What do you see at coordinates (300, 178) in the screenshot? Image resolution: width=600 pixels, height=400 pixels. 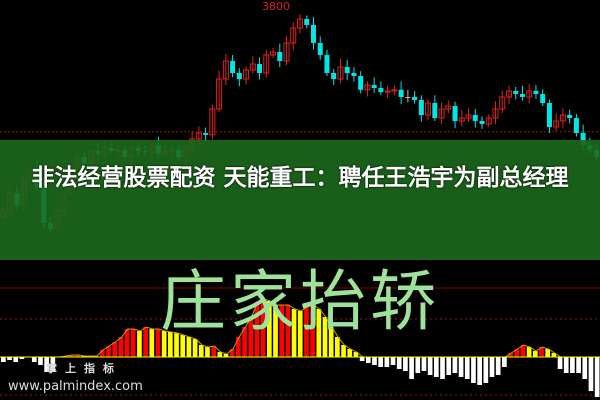 I see `headline-title: 非法经营股票配资 天能重工：聘任王浩宇为副总经理` at bounding box center [300, 178].